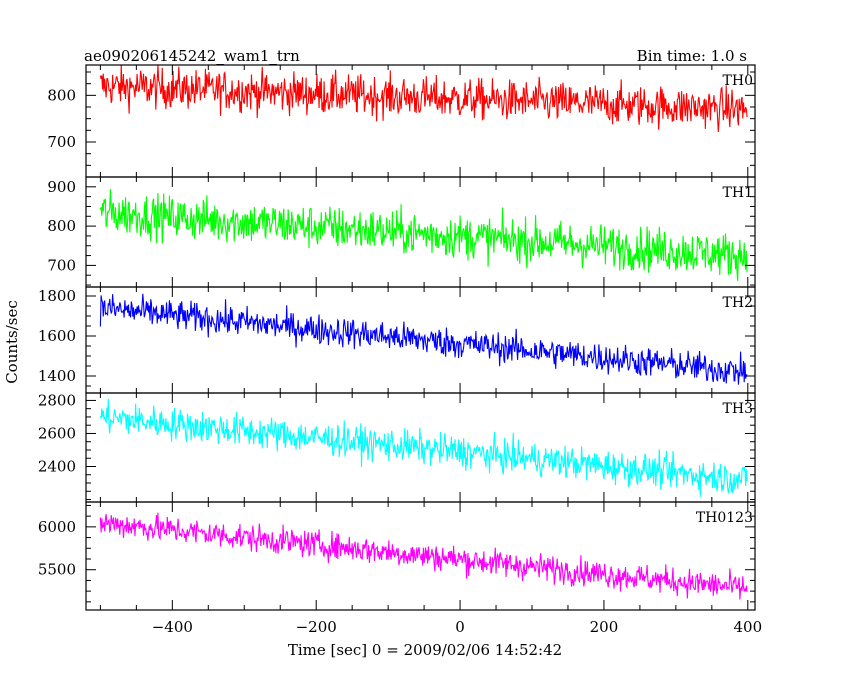 The height and width of the screenshot is (680, 850). What do you see at coordinates (724, 518) in the screenshot?
I see `panel-label-th0123: TH0123` at bounding box center [724, 518].